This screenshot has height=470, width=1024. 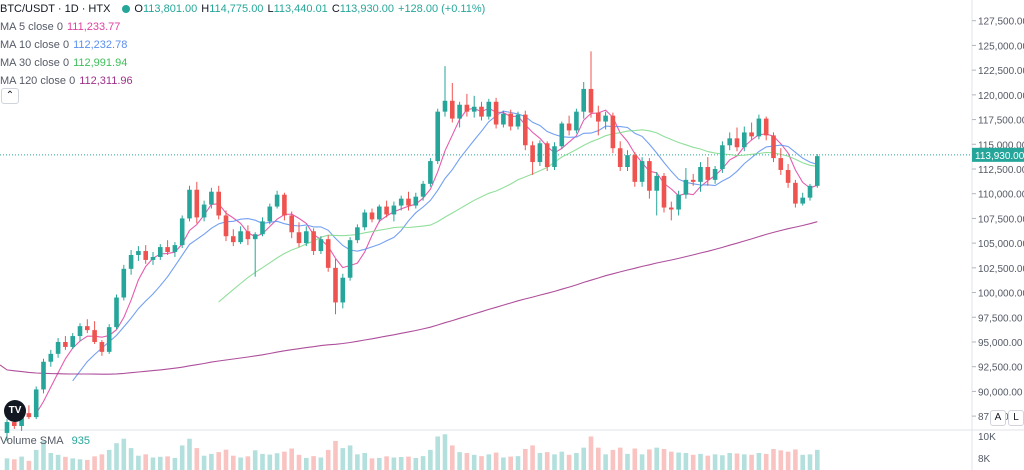 I want to click on volume-legend: Volume SMA 935, so click(x=45, y=441).